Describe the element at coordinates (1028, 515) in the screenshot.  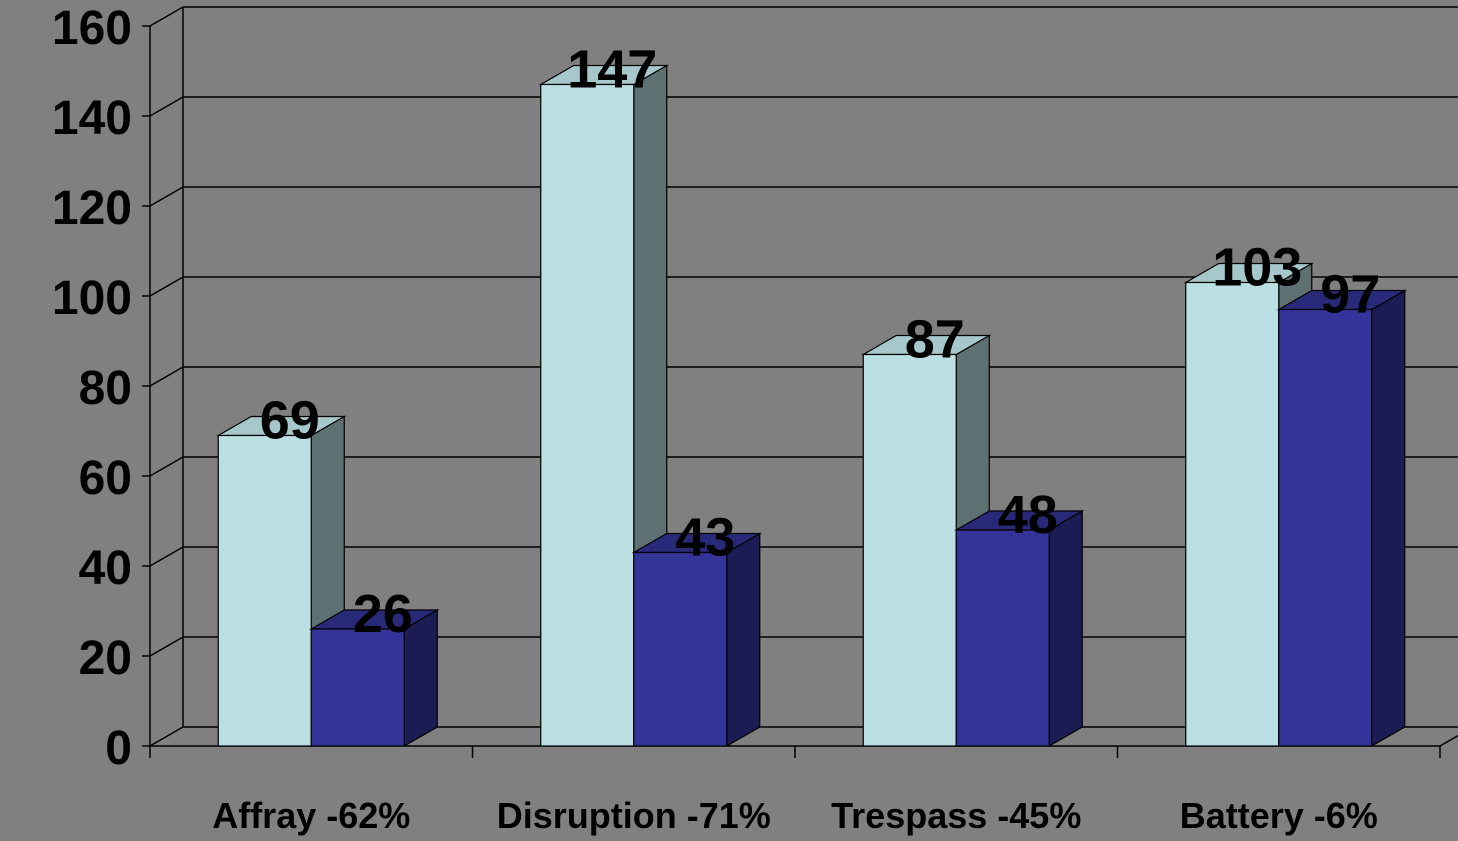
I see `data-label: 48` at that location.